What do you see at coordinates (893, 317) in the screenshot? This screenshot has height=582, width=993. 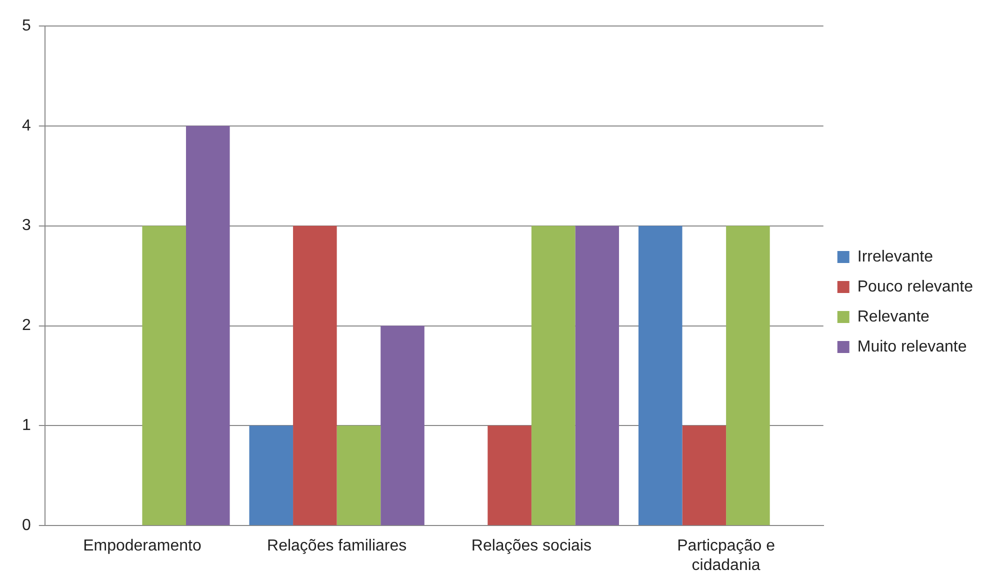 I see `legend-label: Relevante` at bounding box center [893, 317].